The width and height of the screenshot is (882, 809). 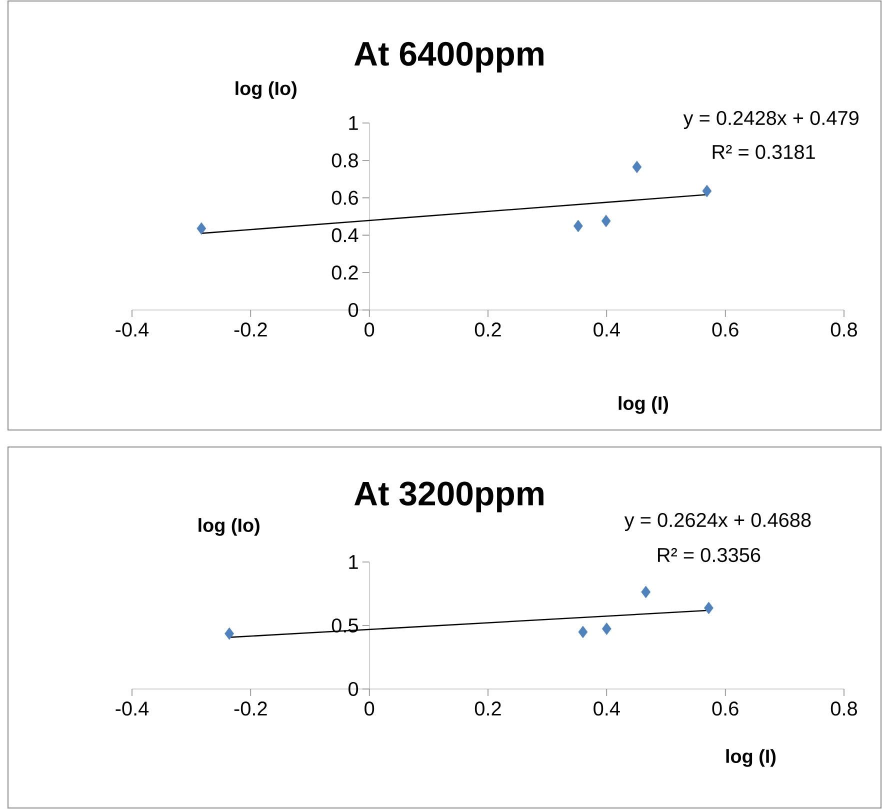 What do you see at coordinates (449, 497) in the screenshot?
I see `chart-title: At 3200ppm` at bounding box center [449, 497].